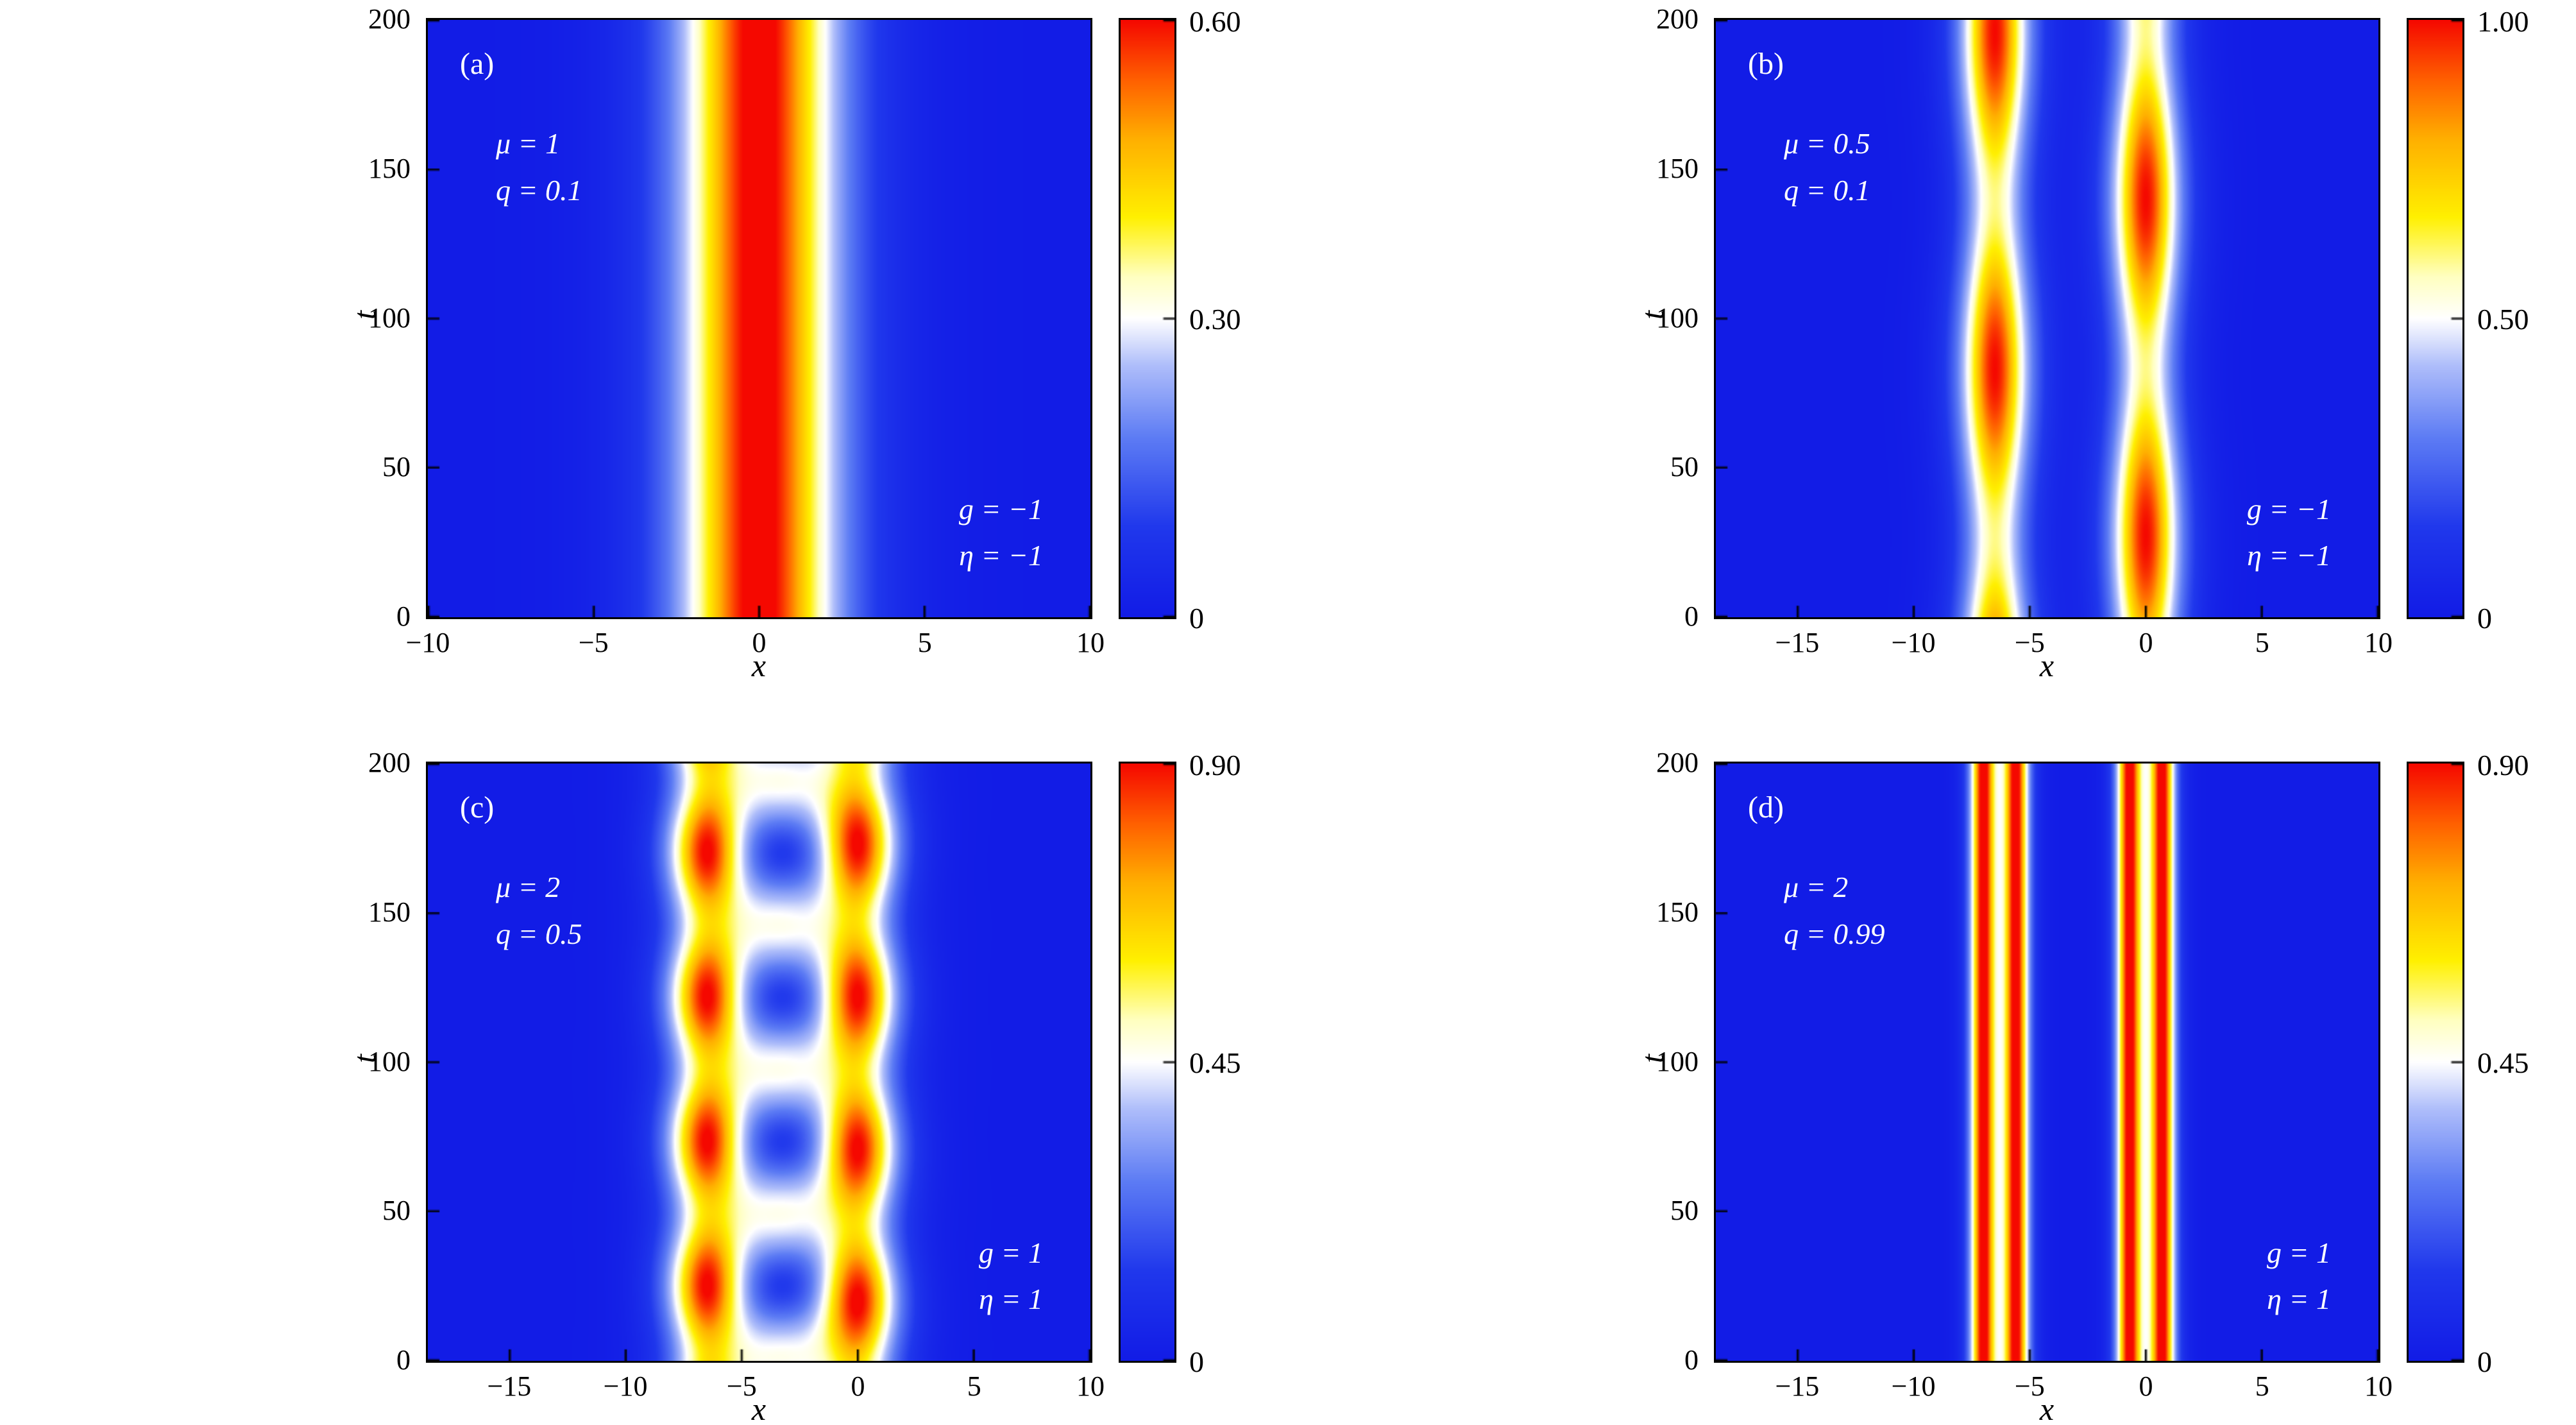  I want to click on heatmap-plot: (c) μ = 2 q = 0.5 g = 1 η = 1, so click(759, 1062).